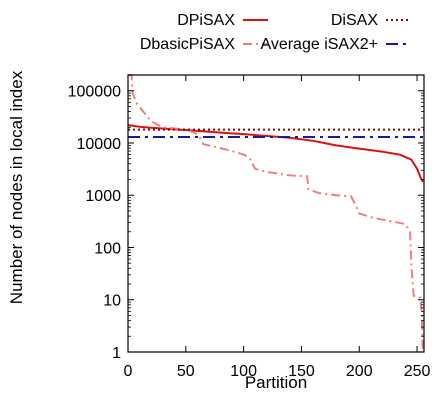  Describe the element at coordinates (103, 196) in the screenshot. I see `y-tick-label: 1000` at that location.